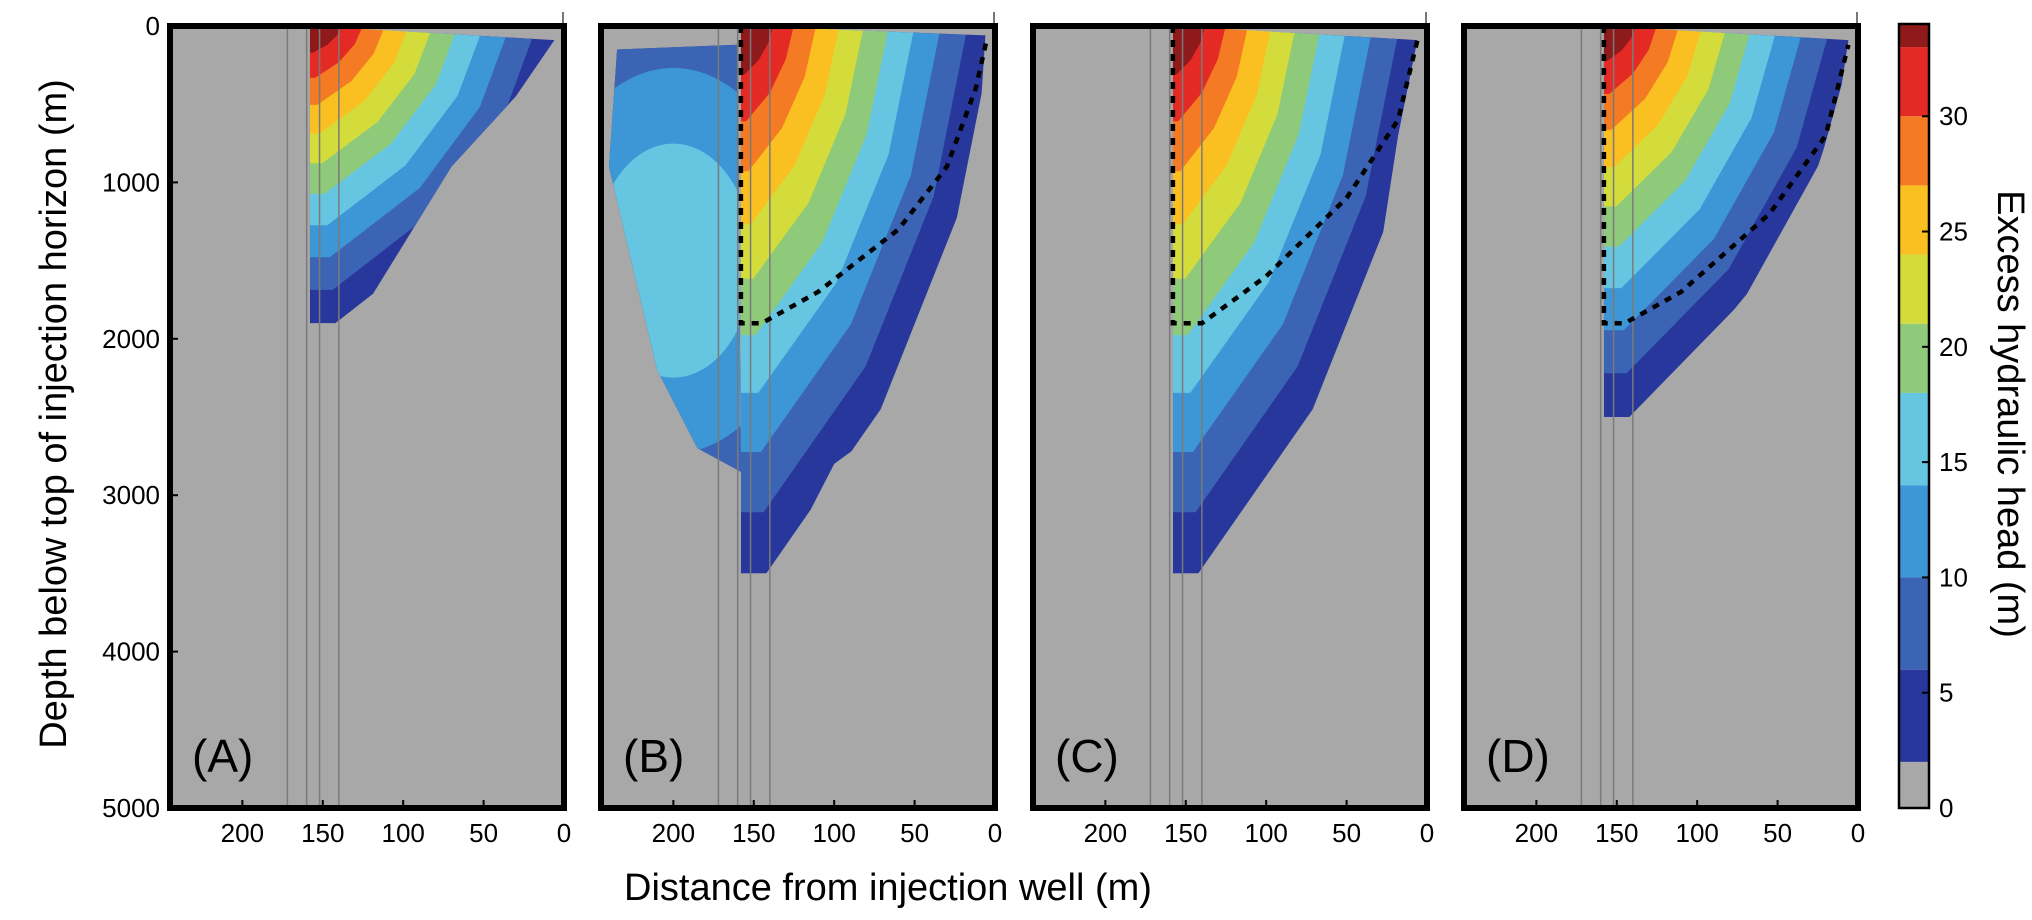 The image size is (2032, 920). I want to click on colorbar-tick-label: 20, so click(1953, 347).